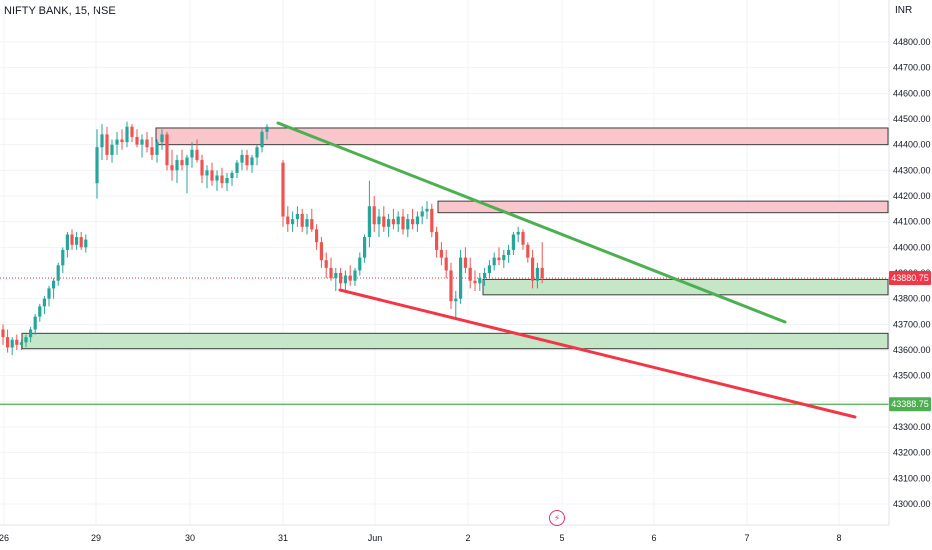  What do you see at coordinates (912, 42) in the screenshot?
I see `price-tick-label: 44800.00` at bounding box center [912, 42].